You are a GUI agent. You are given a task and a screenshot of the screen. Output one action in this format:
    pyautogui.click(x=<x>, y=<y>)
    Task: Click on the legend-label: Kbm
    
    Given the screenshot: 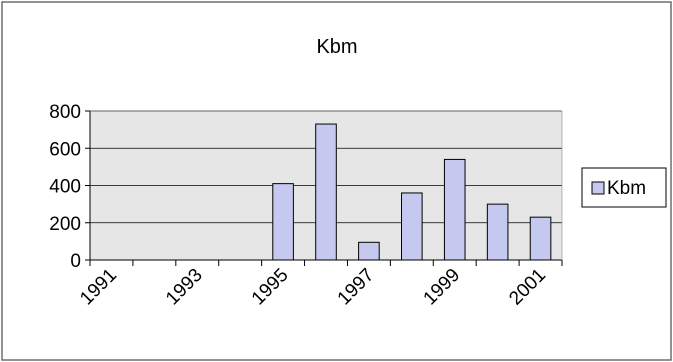 What is the action you would take?
    pyautogui.click(x=626, y=188)
    